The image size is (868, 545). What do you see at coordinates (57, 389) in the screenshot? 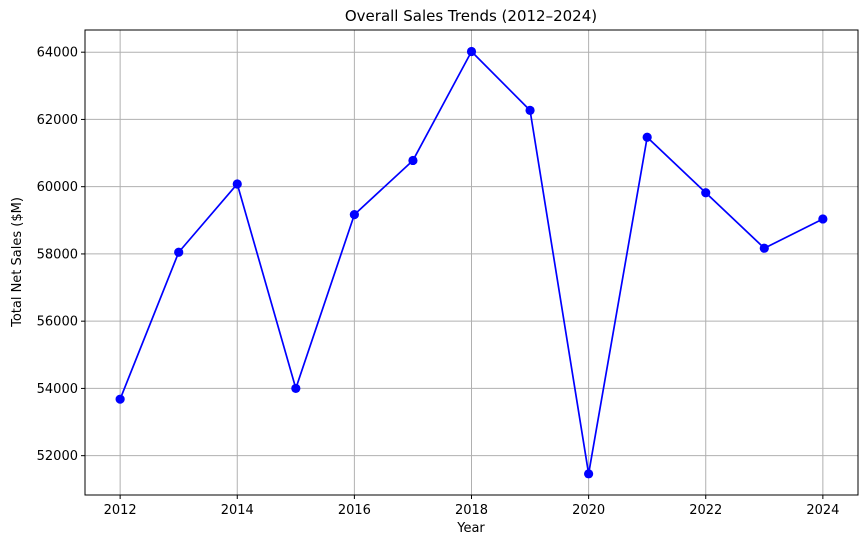
I see `y-tick-label: 54000` at bounding box center [57, 389].